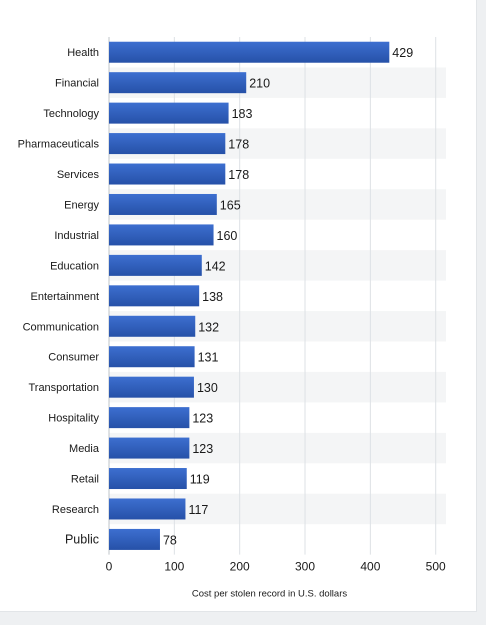 The width and height of the screenshot is (486, 625). I want to click on x-tick-label: 100, so click(174, 567).